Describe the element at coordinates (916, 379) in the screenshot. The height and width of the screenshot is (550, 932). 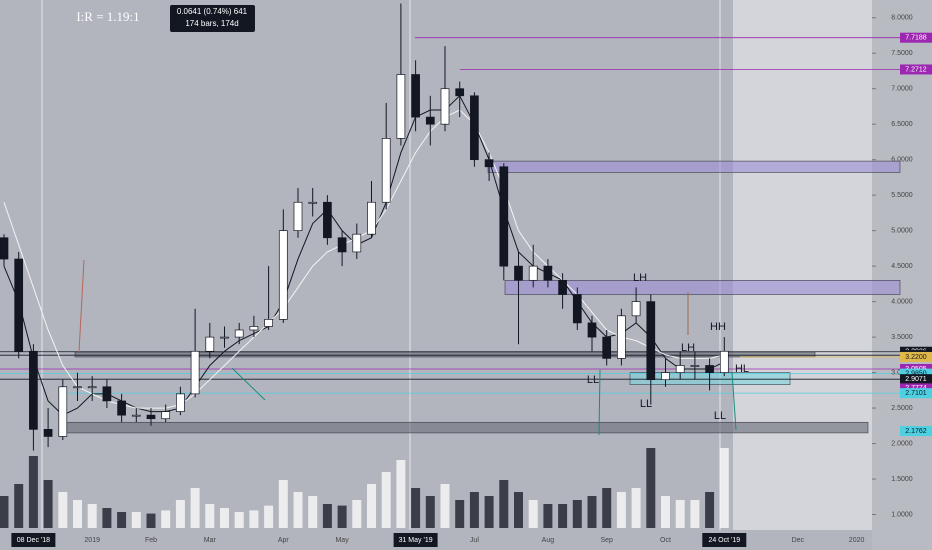
I see `price-tag-label: 2.9071` at that location.